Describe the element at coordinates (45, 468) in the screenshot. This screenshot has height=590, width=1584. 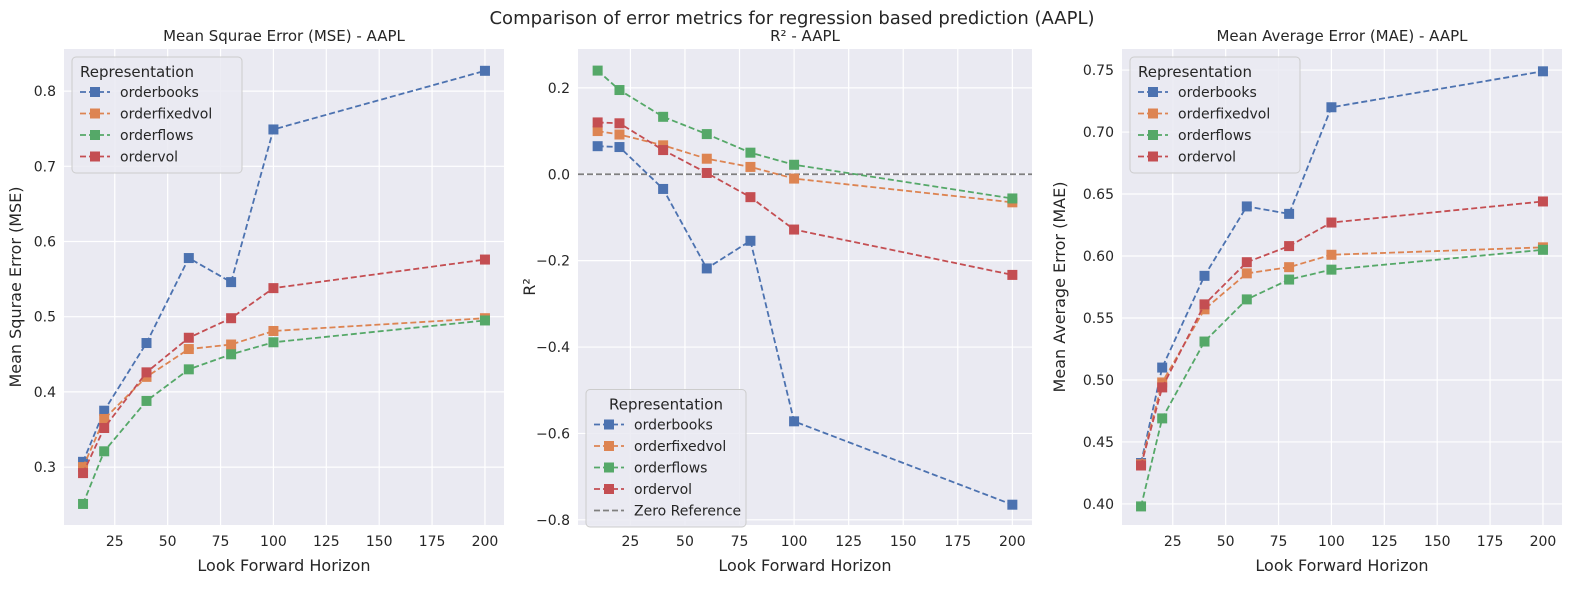
I see `y-tick-label: 0.3` at that location.